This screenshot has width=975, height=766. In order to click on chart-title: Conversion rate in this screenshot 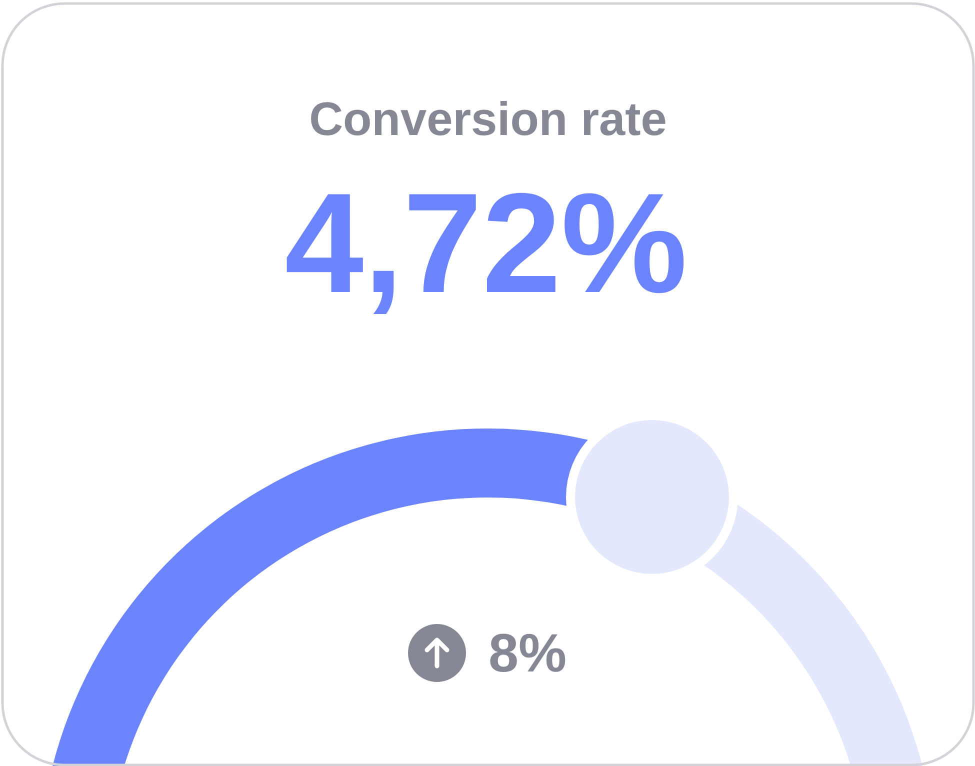, I will do `click(488, 118)`.